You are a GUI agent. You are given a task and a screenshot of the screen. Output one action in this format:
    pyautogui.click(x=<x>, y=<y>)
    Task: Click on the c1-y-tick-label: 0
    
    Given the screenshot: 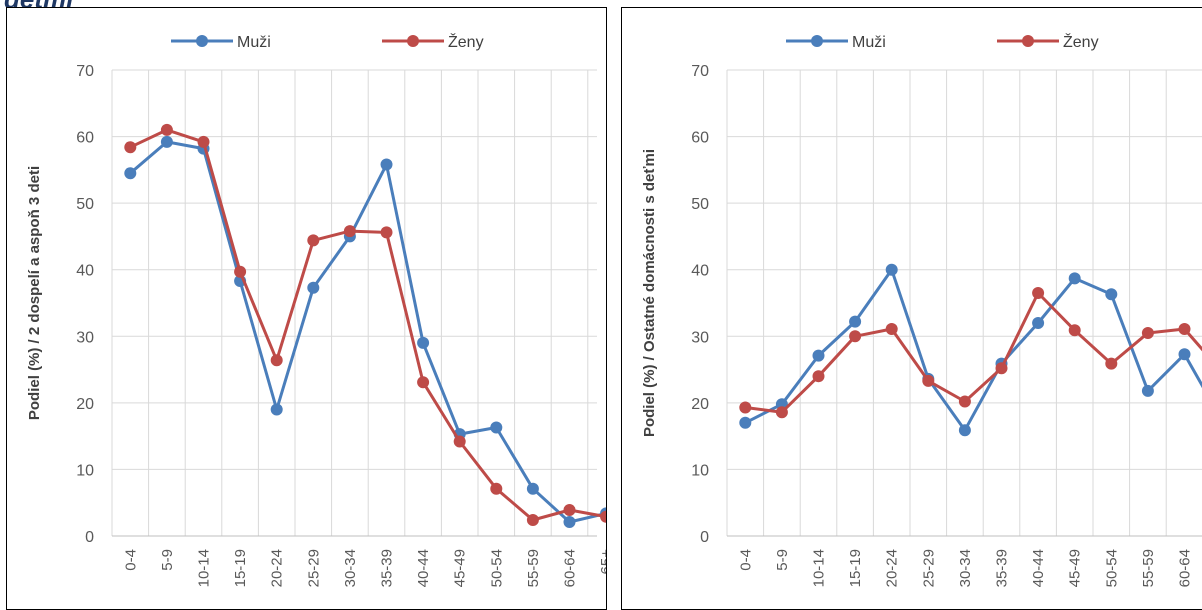 What is the action you would take?
    pyautogui.click(x=704, y=537)
    